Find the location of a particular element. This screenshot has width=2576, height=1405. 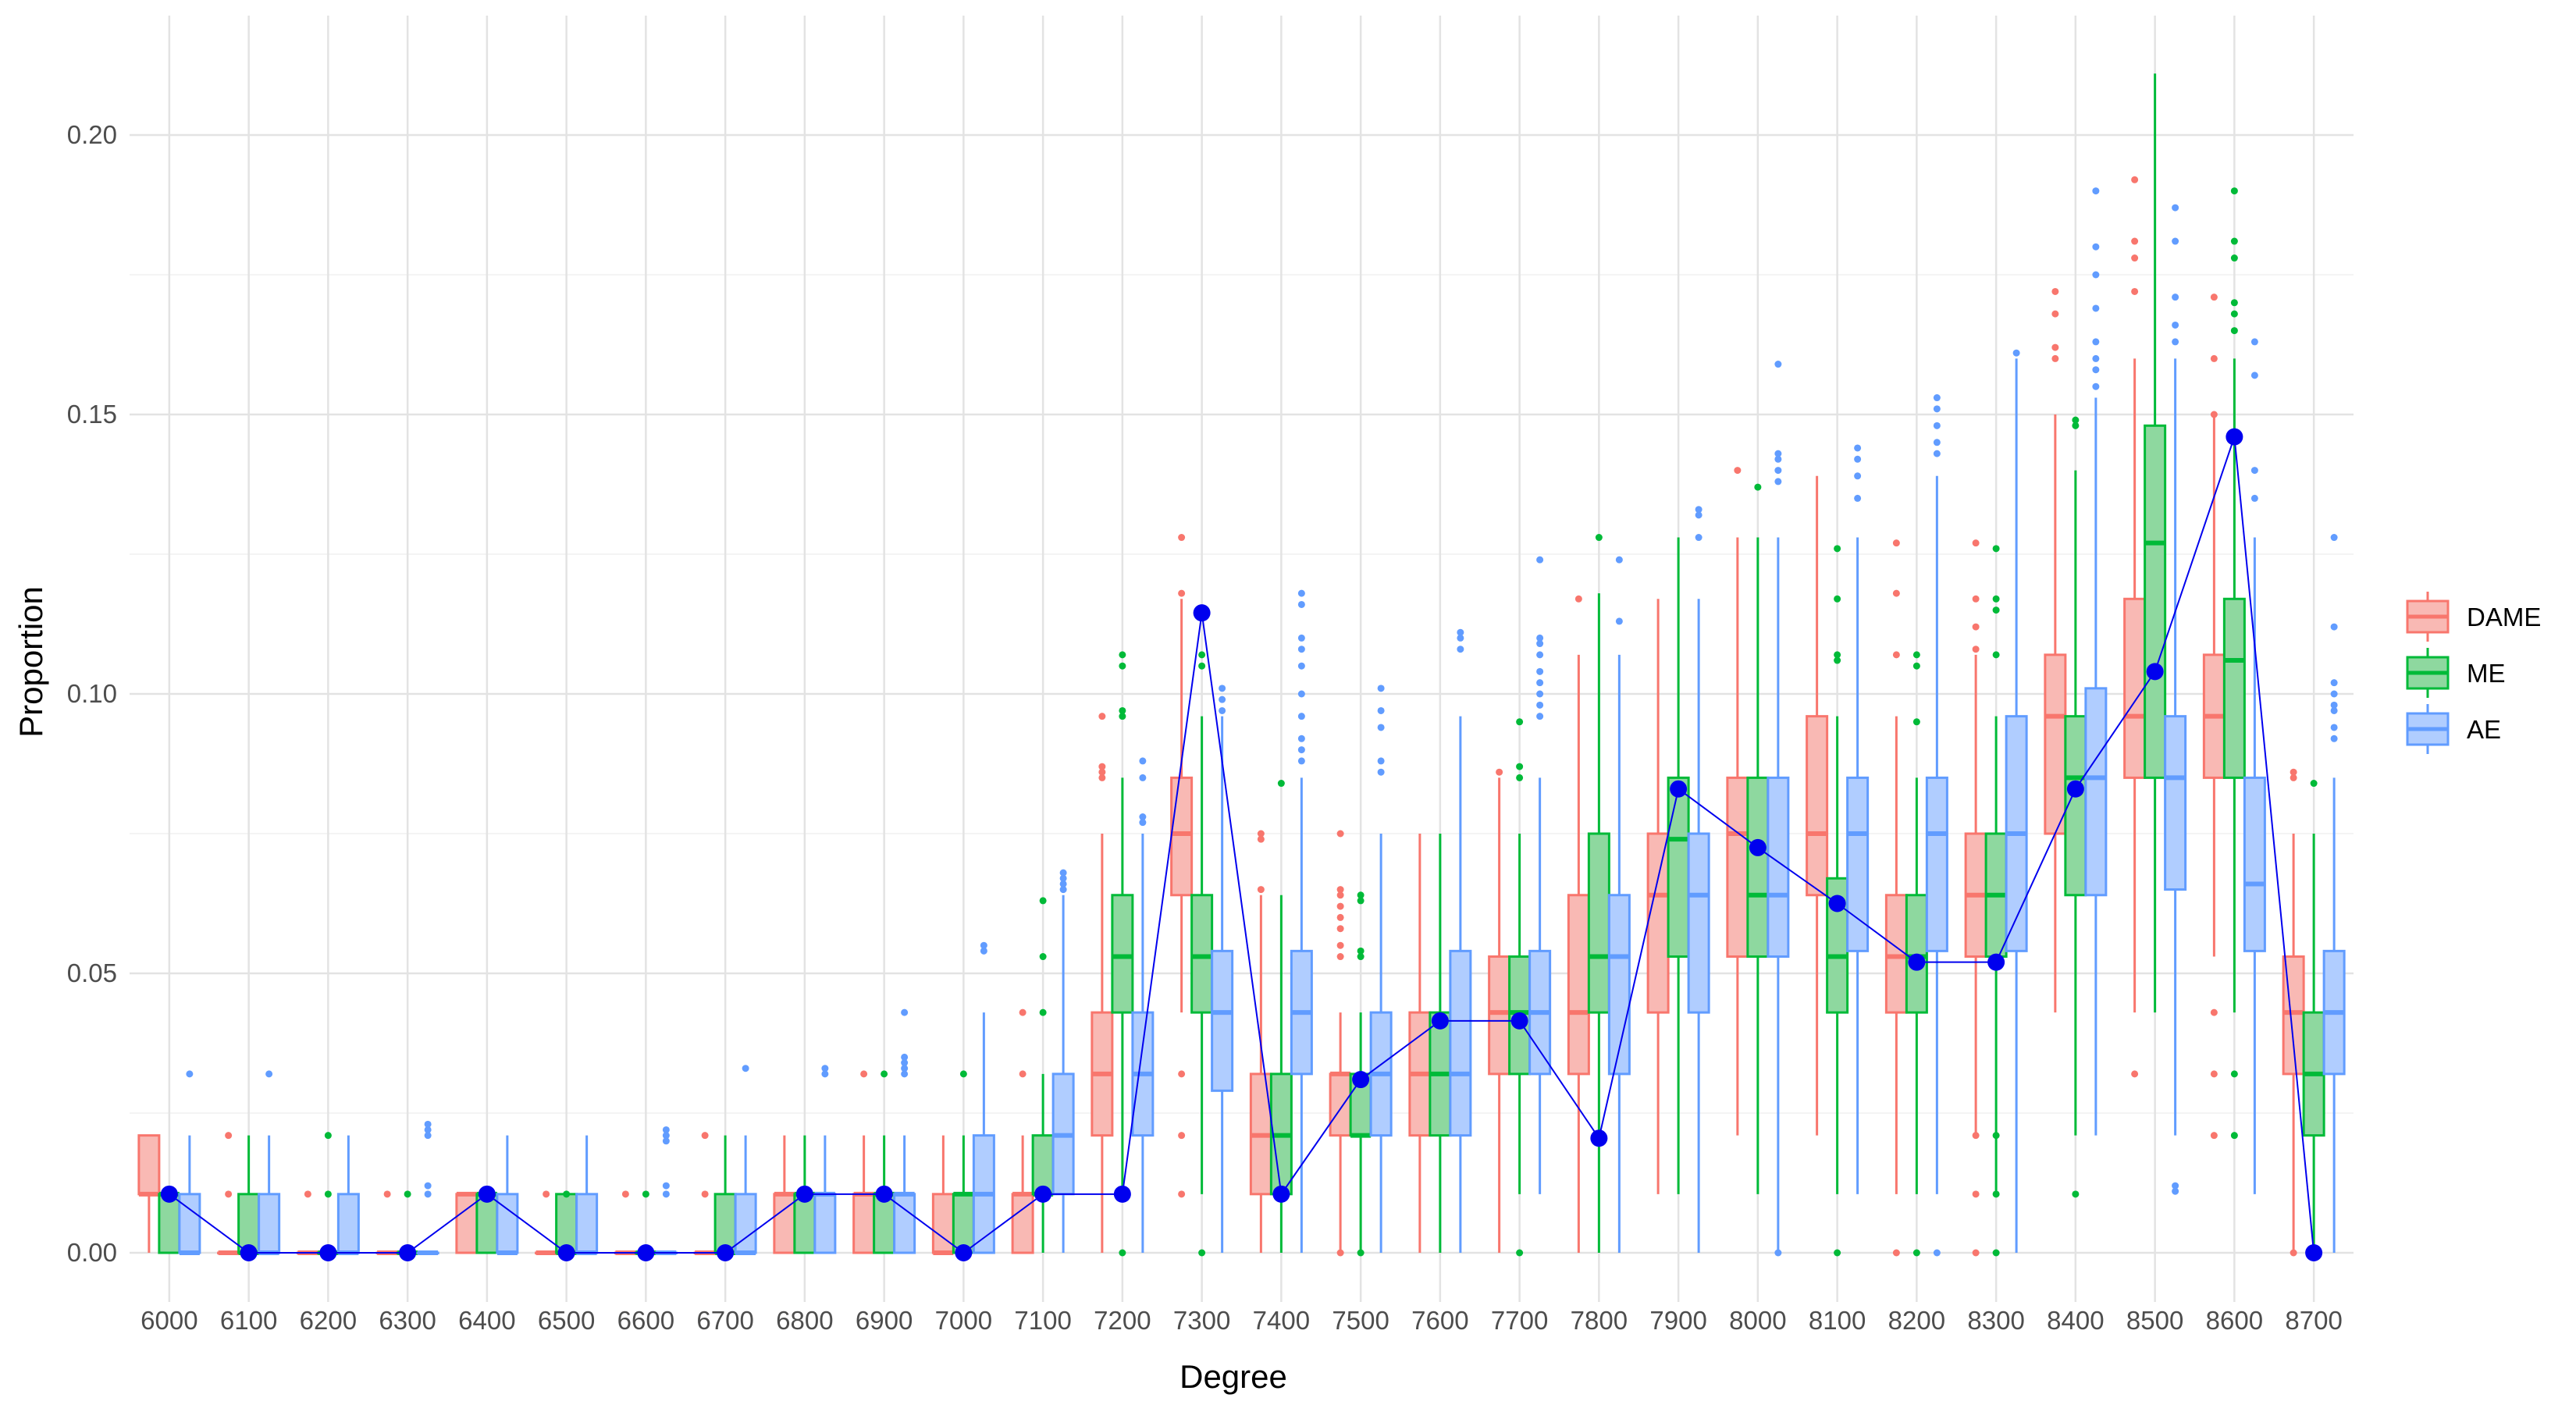

x-tick-label: 8300 is located at coordinates (1996, 1320).